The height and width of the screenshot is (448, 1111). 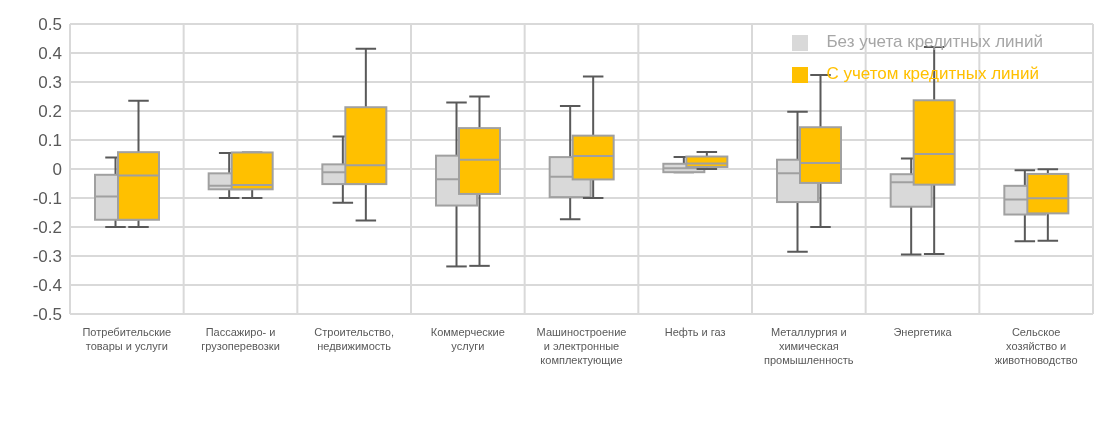 What do you see at coordinates (50, 25) in the screenshot?
I see `y-tick-label: 0.5` at bounding box center [50, 25].